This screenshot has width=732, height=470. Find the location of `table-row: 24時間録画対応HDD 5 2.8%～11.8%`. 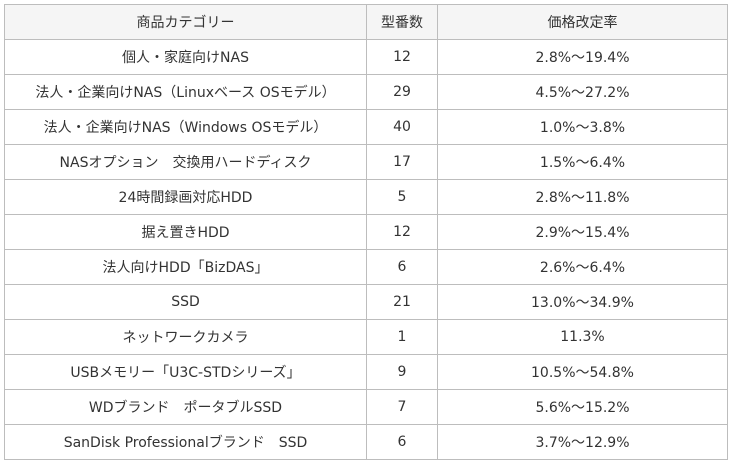

table-row: 24時間録画対応HDD 5 2.8%～11.8% is located at coordinates (366, 197).